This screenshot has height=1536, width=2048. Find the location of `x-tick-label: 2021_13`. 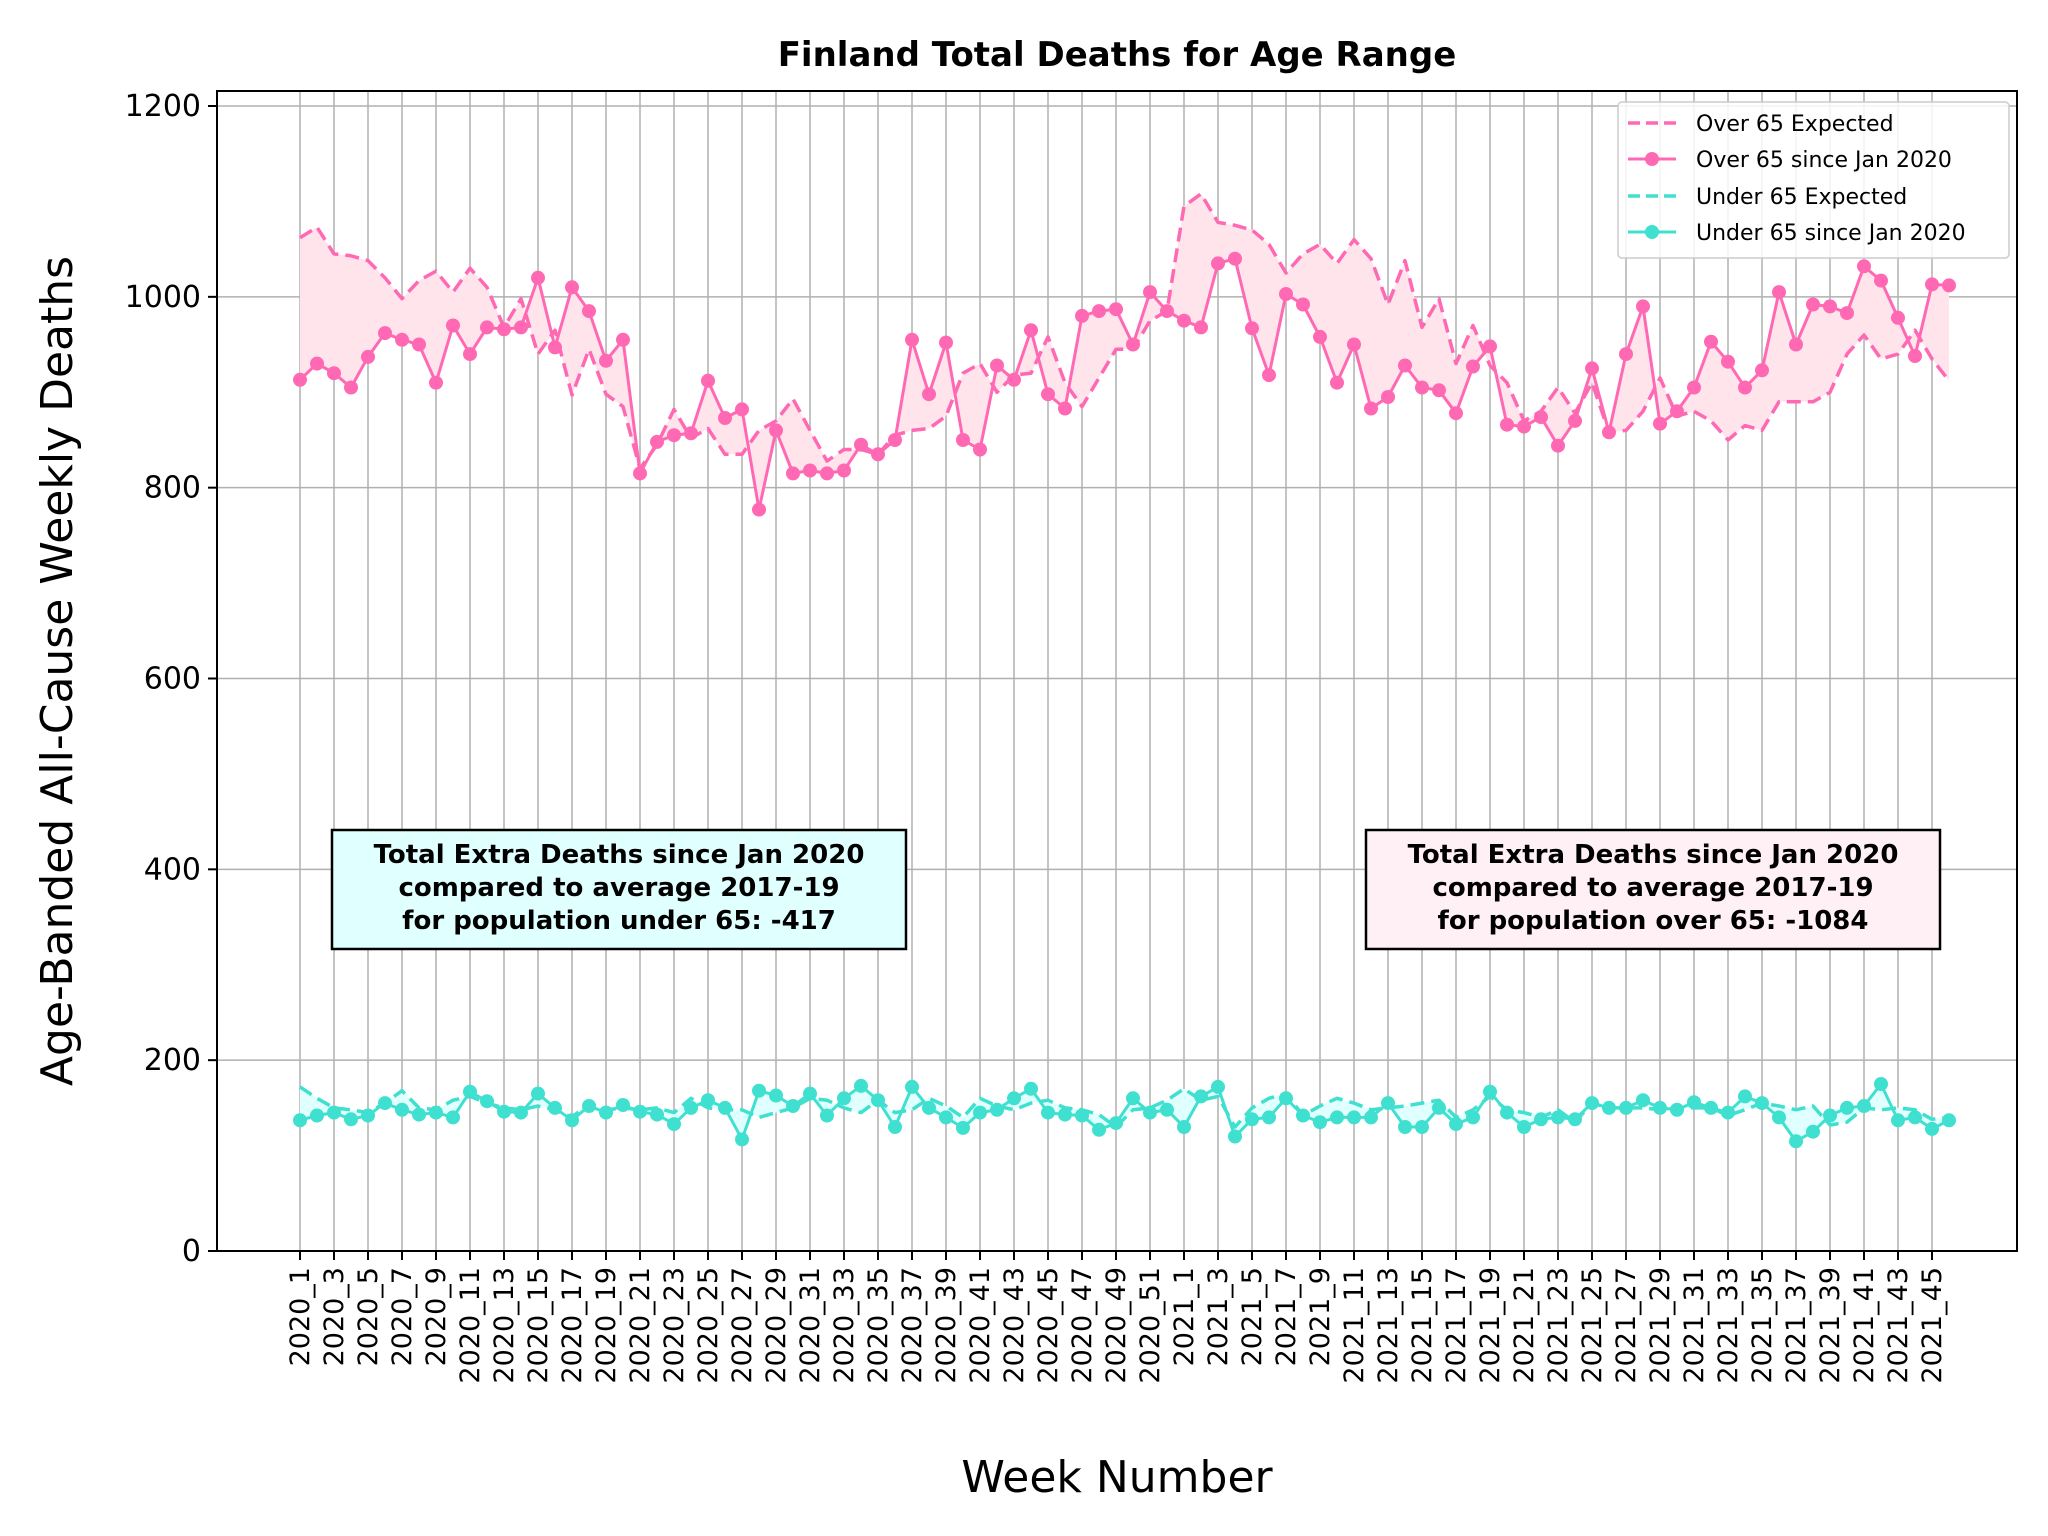

x-tick-label: 2021_13 is located at coordinates (1388, 1325).